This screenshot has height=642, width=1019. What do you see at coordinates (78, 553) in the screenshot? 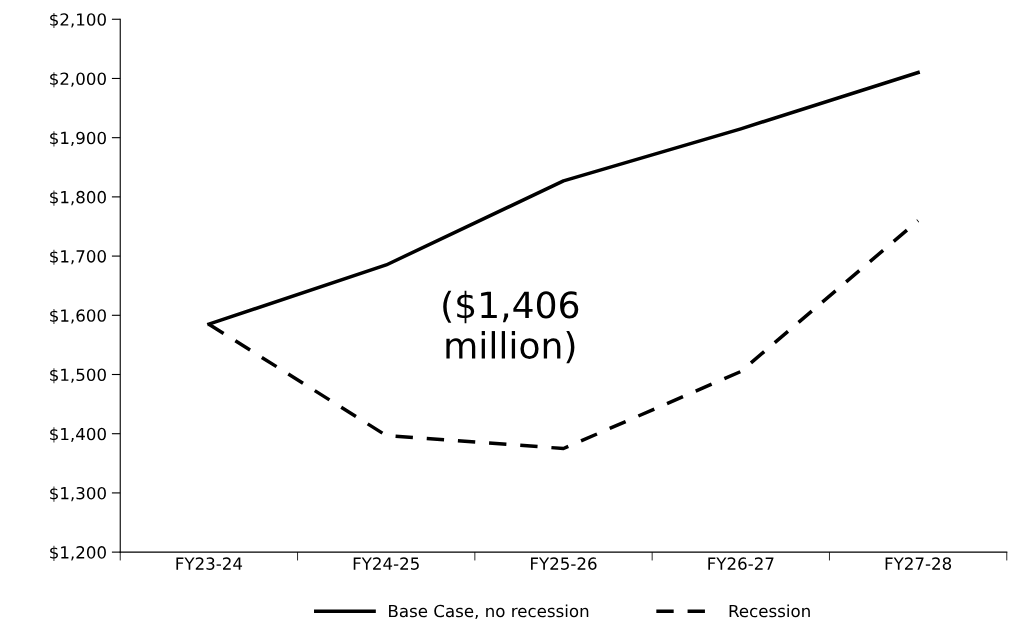
I see `y-tick-label: $1,200` at bounding box center [78, 553].